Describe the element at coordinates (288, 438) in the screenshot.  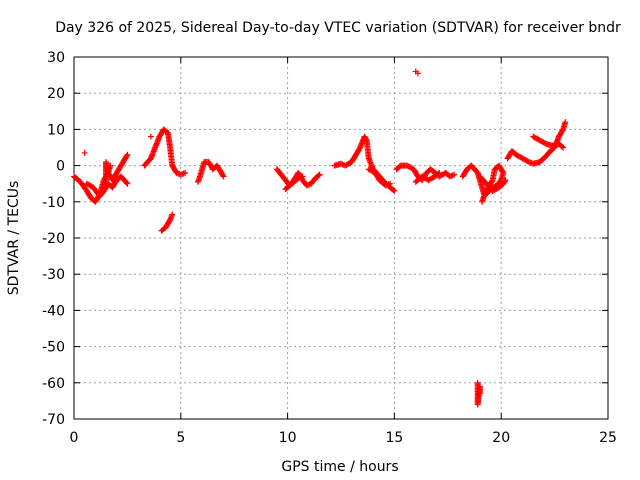
I see `x-tick-label: 10` at that location.